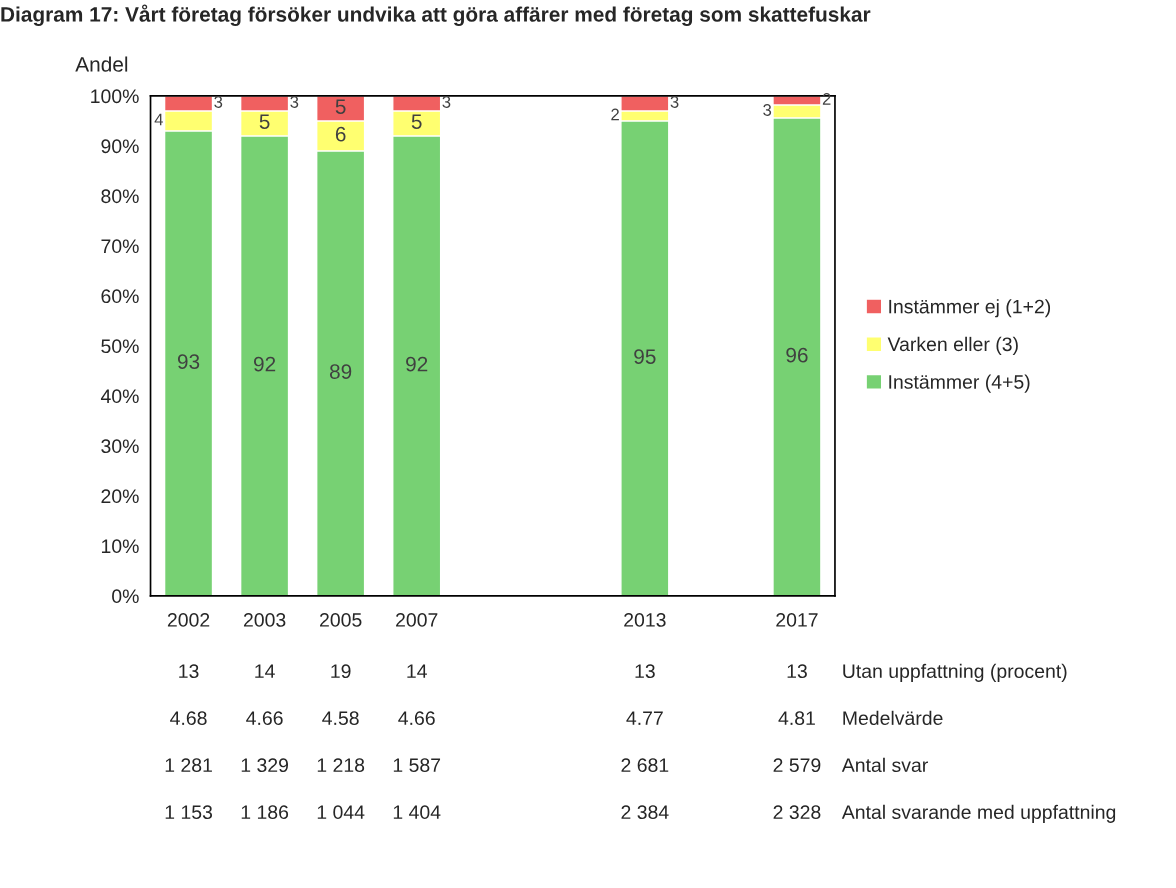 This screenshot has width=1176, height=888. What do you see at coordinates (797, 355) in the screenshot?
I see `data-label: 96` at bounding box center [797, 355].